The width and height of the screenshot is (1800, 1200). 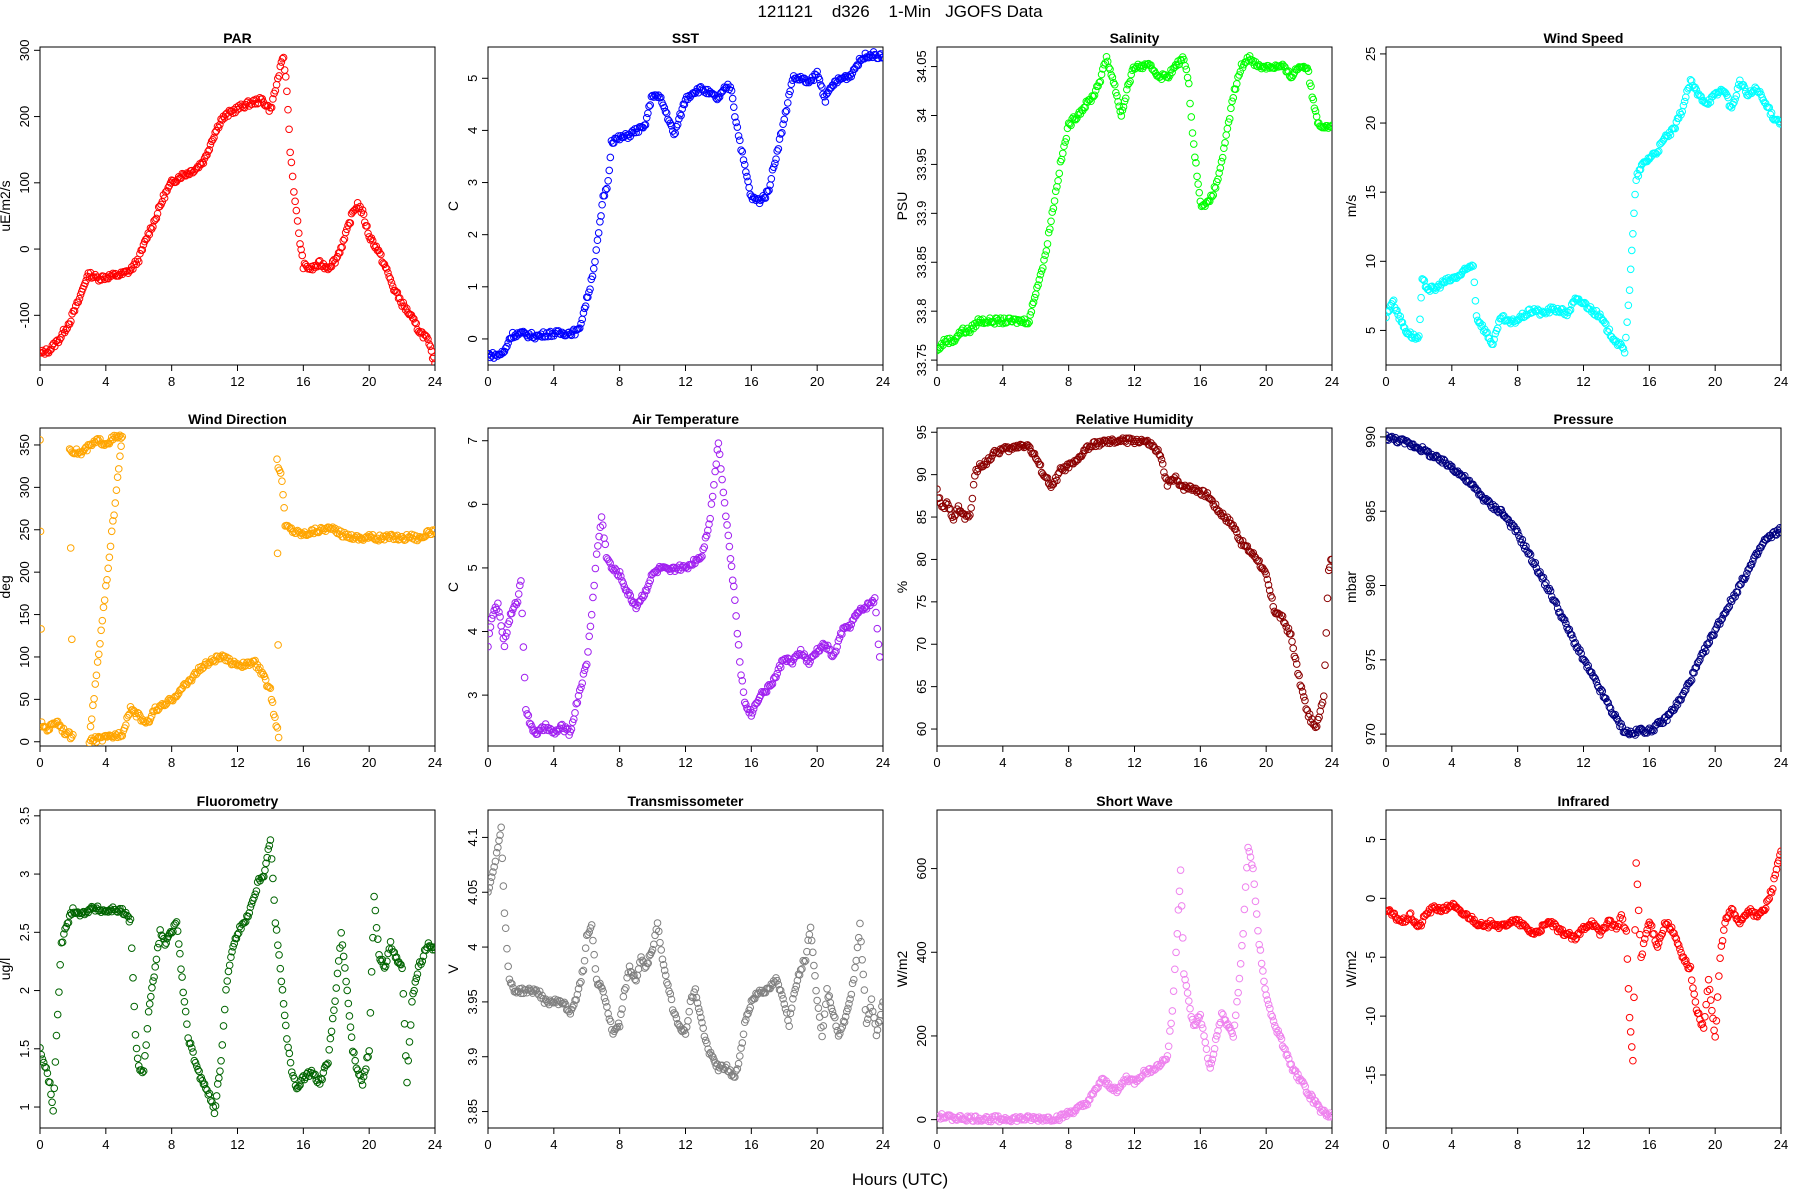 I want to click on x-tick-label: 16, so click(x=1649, y=1144).